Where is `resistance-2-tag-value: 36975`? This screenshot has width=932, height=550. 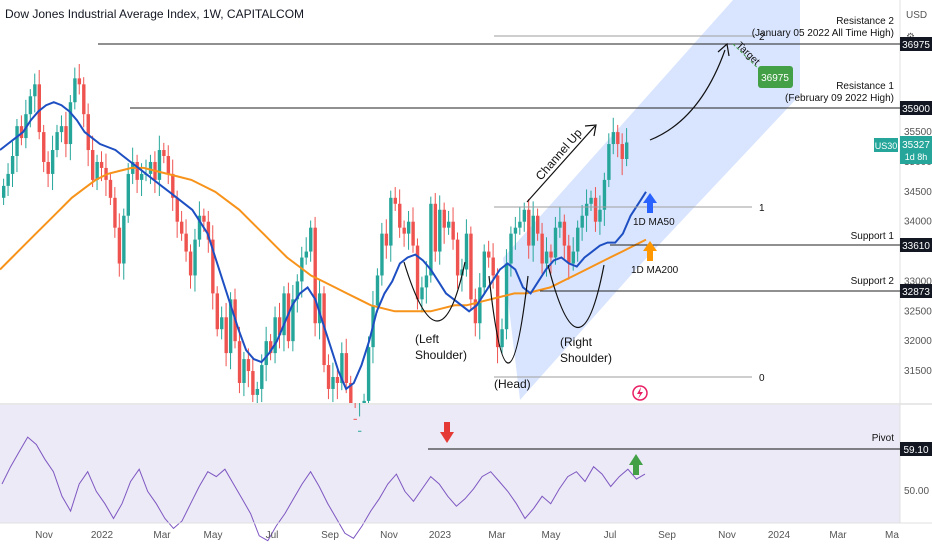 resistance-2-tag-value: 36975 is located at coordinates (916, 45).